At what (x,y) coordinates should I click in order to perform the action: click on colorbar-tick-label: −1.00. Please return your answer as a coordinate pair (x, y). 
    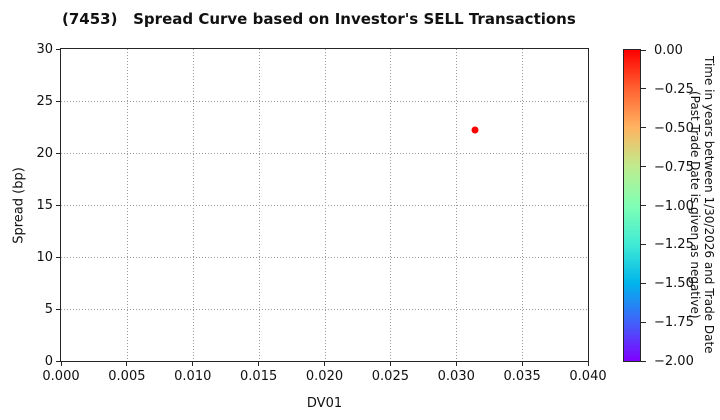
    Looking at the image, I should click on (674, 206).